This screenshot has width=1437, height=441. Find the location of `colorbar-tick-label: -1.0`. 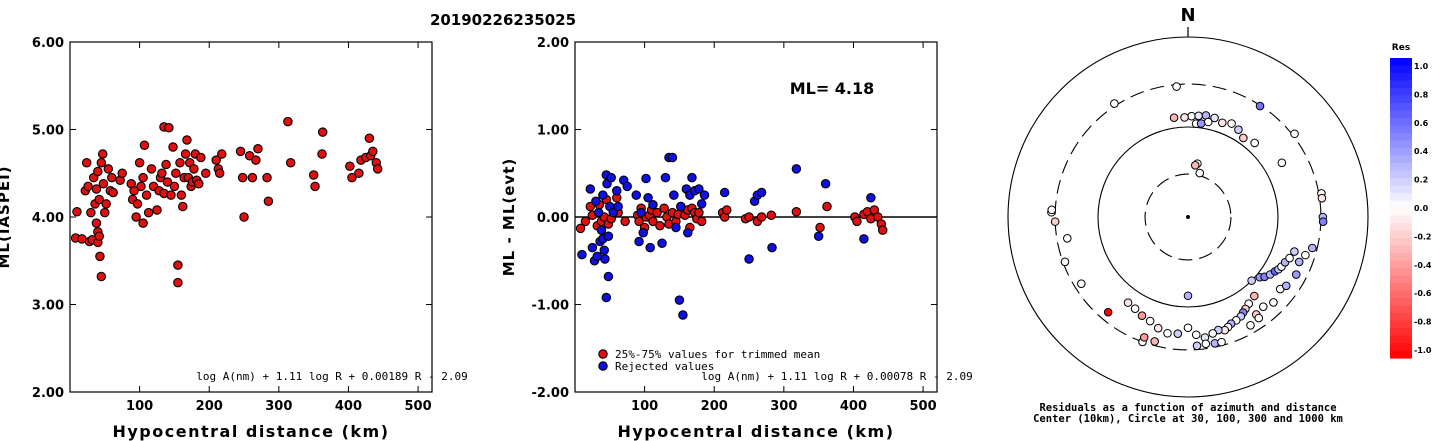

colorbar-tick-label: -1.0 is located at coordinates (1423, 350).